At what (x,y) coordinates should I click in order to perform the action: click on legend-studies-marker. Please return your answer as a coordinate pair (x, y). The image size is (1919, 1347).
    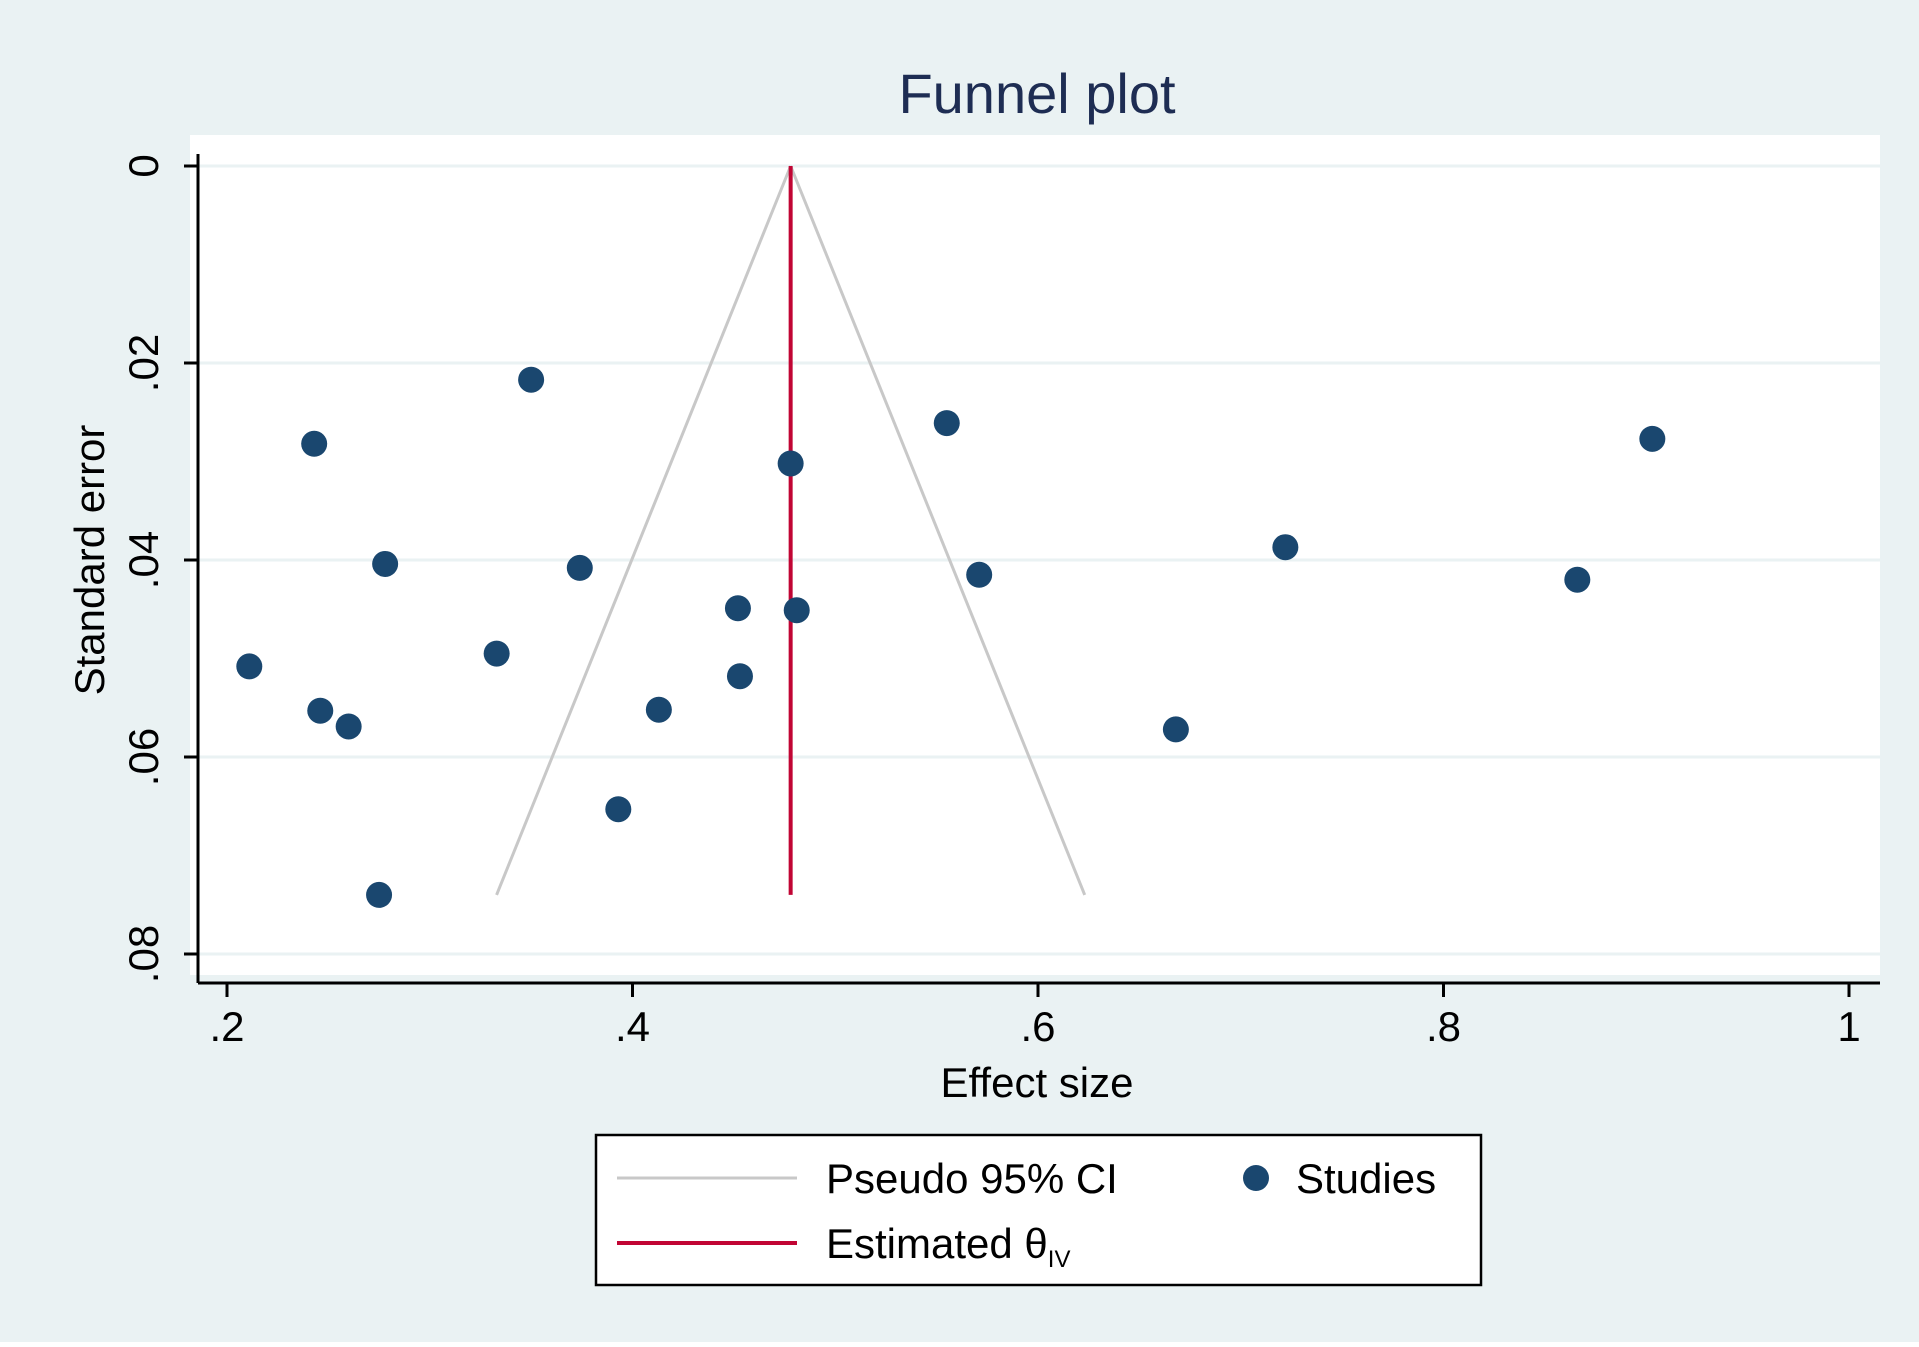
    Looking at the image, I should click on (1256, 1178).